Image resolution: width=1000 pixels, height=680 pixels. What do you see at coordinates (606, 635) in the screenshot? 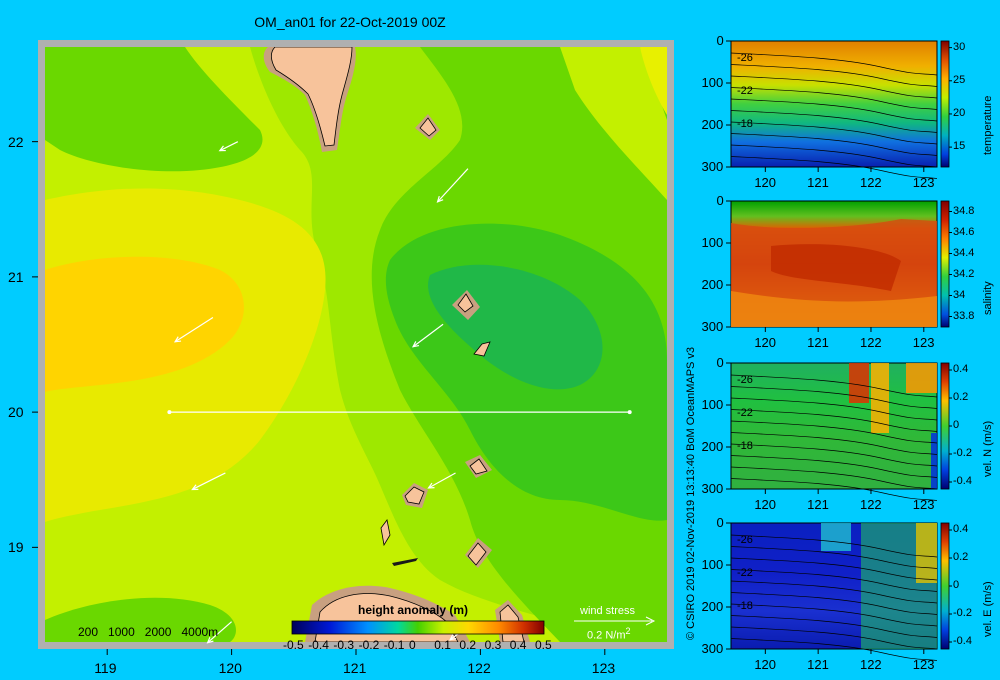
I see `wind-legend-value-text: 0.2 N/m` at bounding box center [606, 635].